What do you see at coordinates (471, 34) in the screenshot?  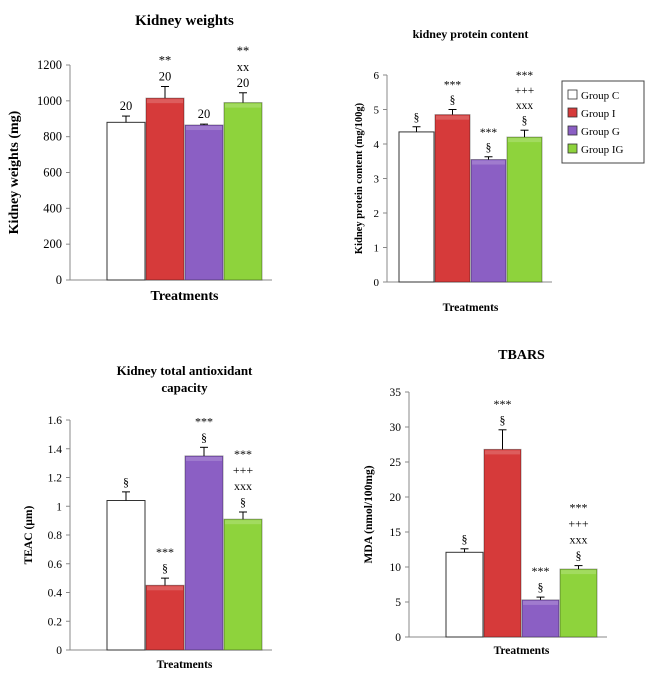 I see `chart-title: kidney protein content` at bounding box center [471, 34].